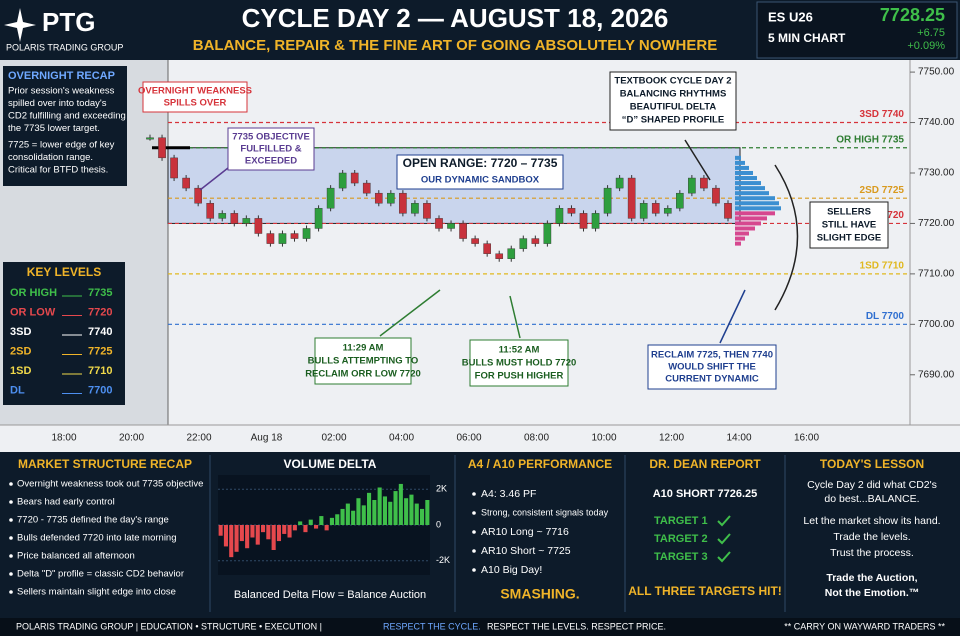 This screenshot has width=960, height=636. What do you see at coordinates (100, 332) in the screenshot?
I see `key-level-value: 7740` at bounding box center [100, 332].